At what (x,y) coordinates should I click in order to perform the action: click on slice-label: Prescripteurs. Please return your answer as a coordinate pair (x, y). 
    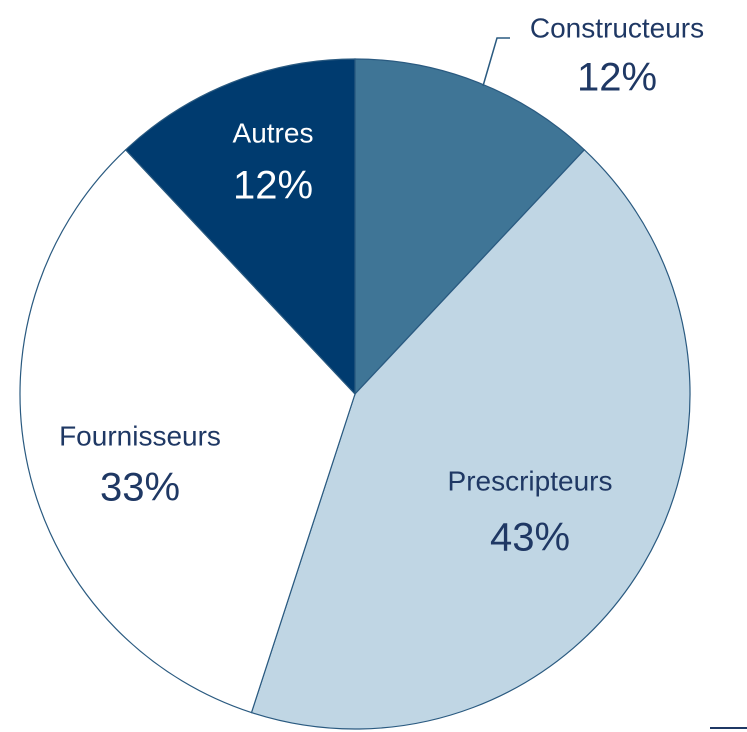
    Looking at the image, I should click on (530, 480).